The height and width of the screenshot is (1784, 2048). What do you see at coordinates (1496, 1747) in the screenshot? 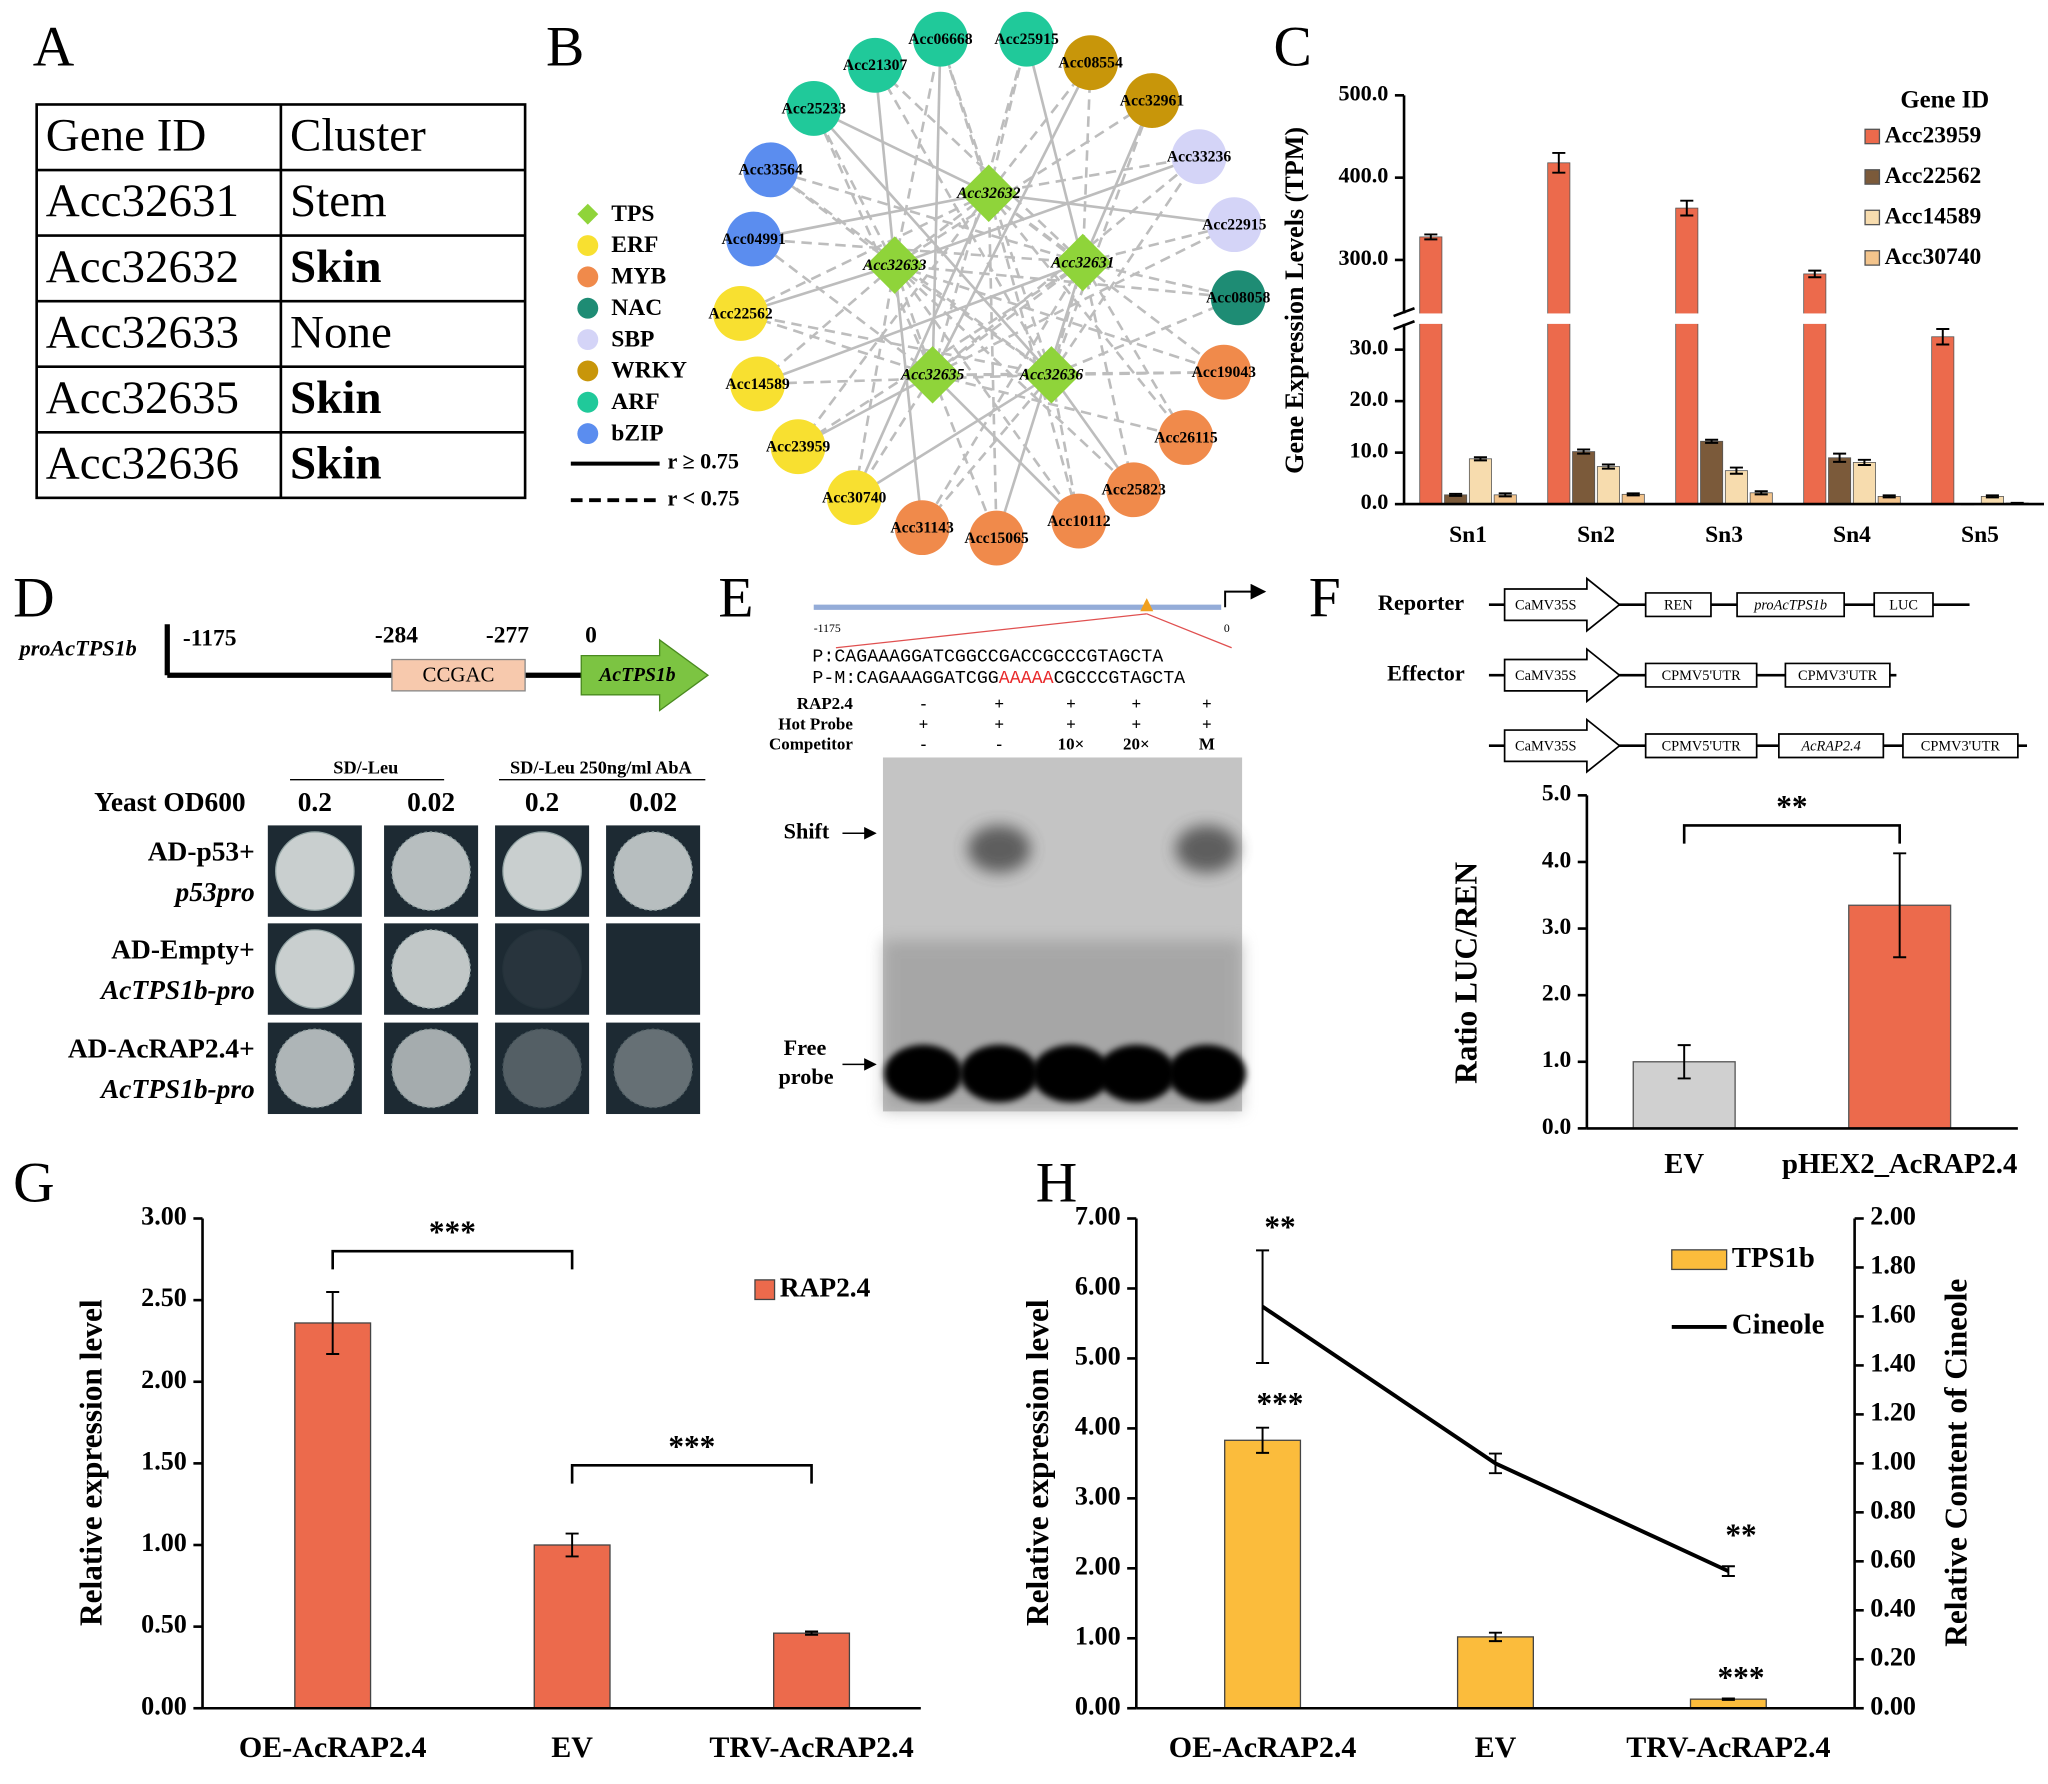
I see `x-tick-label: EV` at bounding box center [1496, 1747].